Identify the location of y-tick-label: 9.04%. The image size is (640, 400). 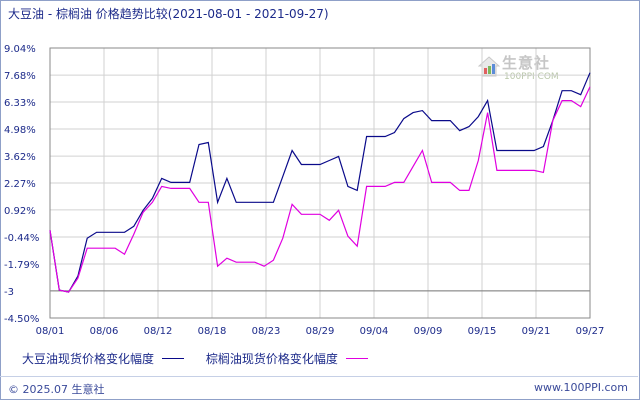
(20, 49).